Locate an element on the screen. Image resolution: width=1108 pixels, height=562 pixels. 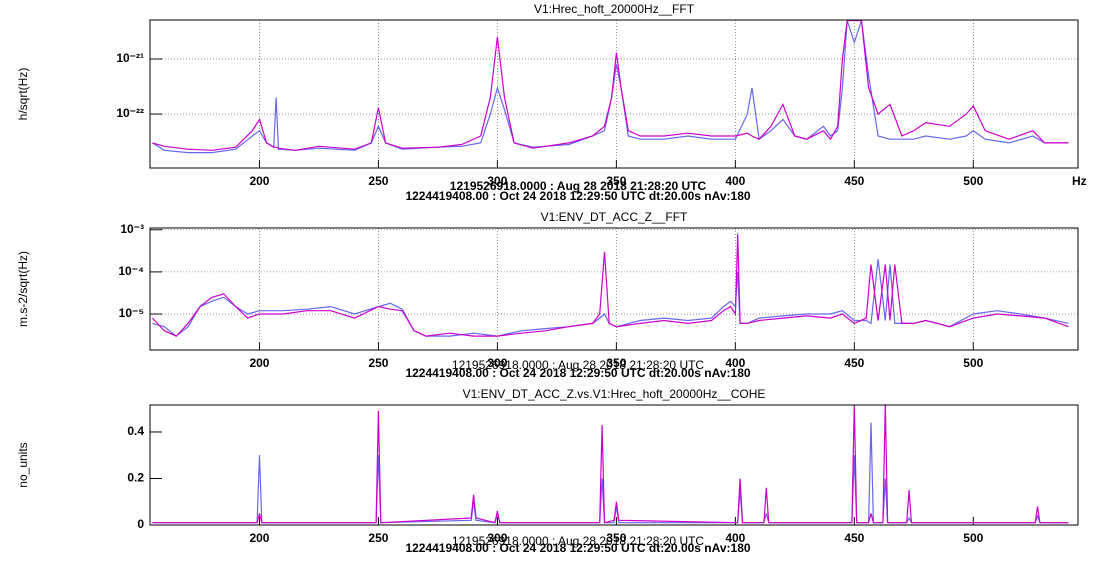
y-axis-label: no_units is located at coordinates (23, 464).